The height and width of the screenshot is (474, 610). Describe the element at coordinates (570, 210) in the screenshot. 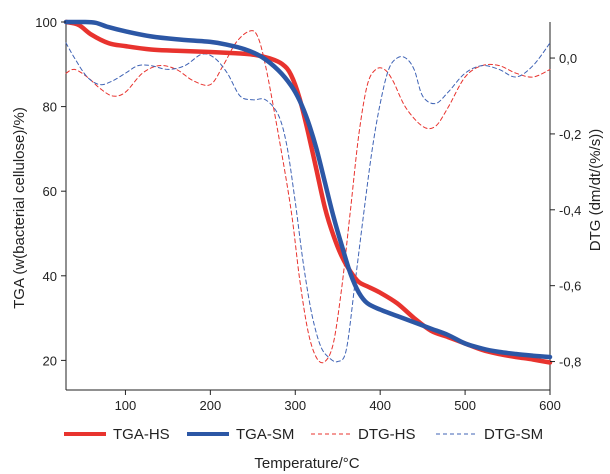

I see `y-right-tick-label: -0,4` at that location.